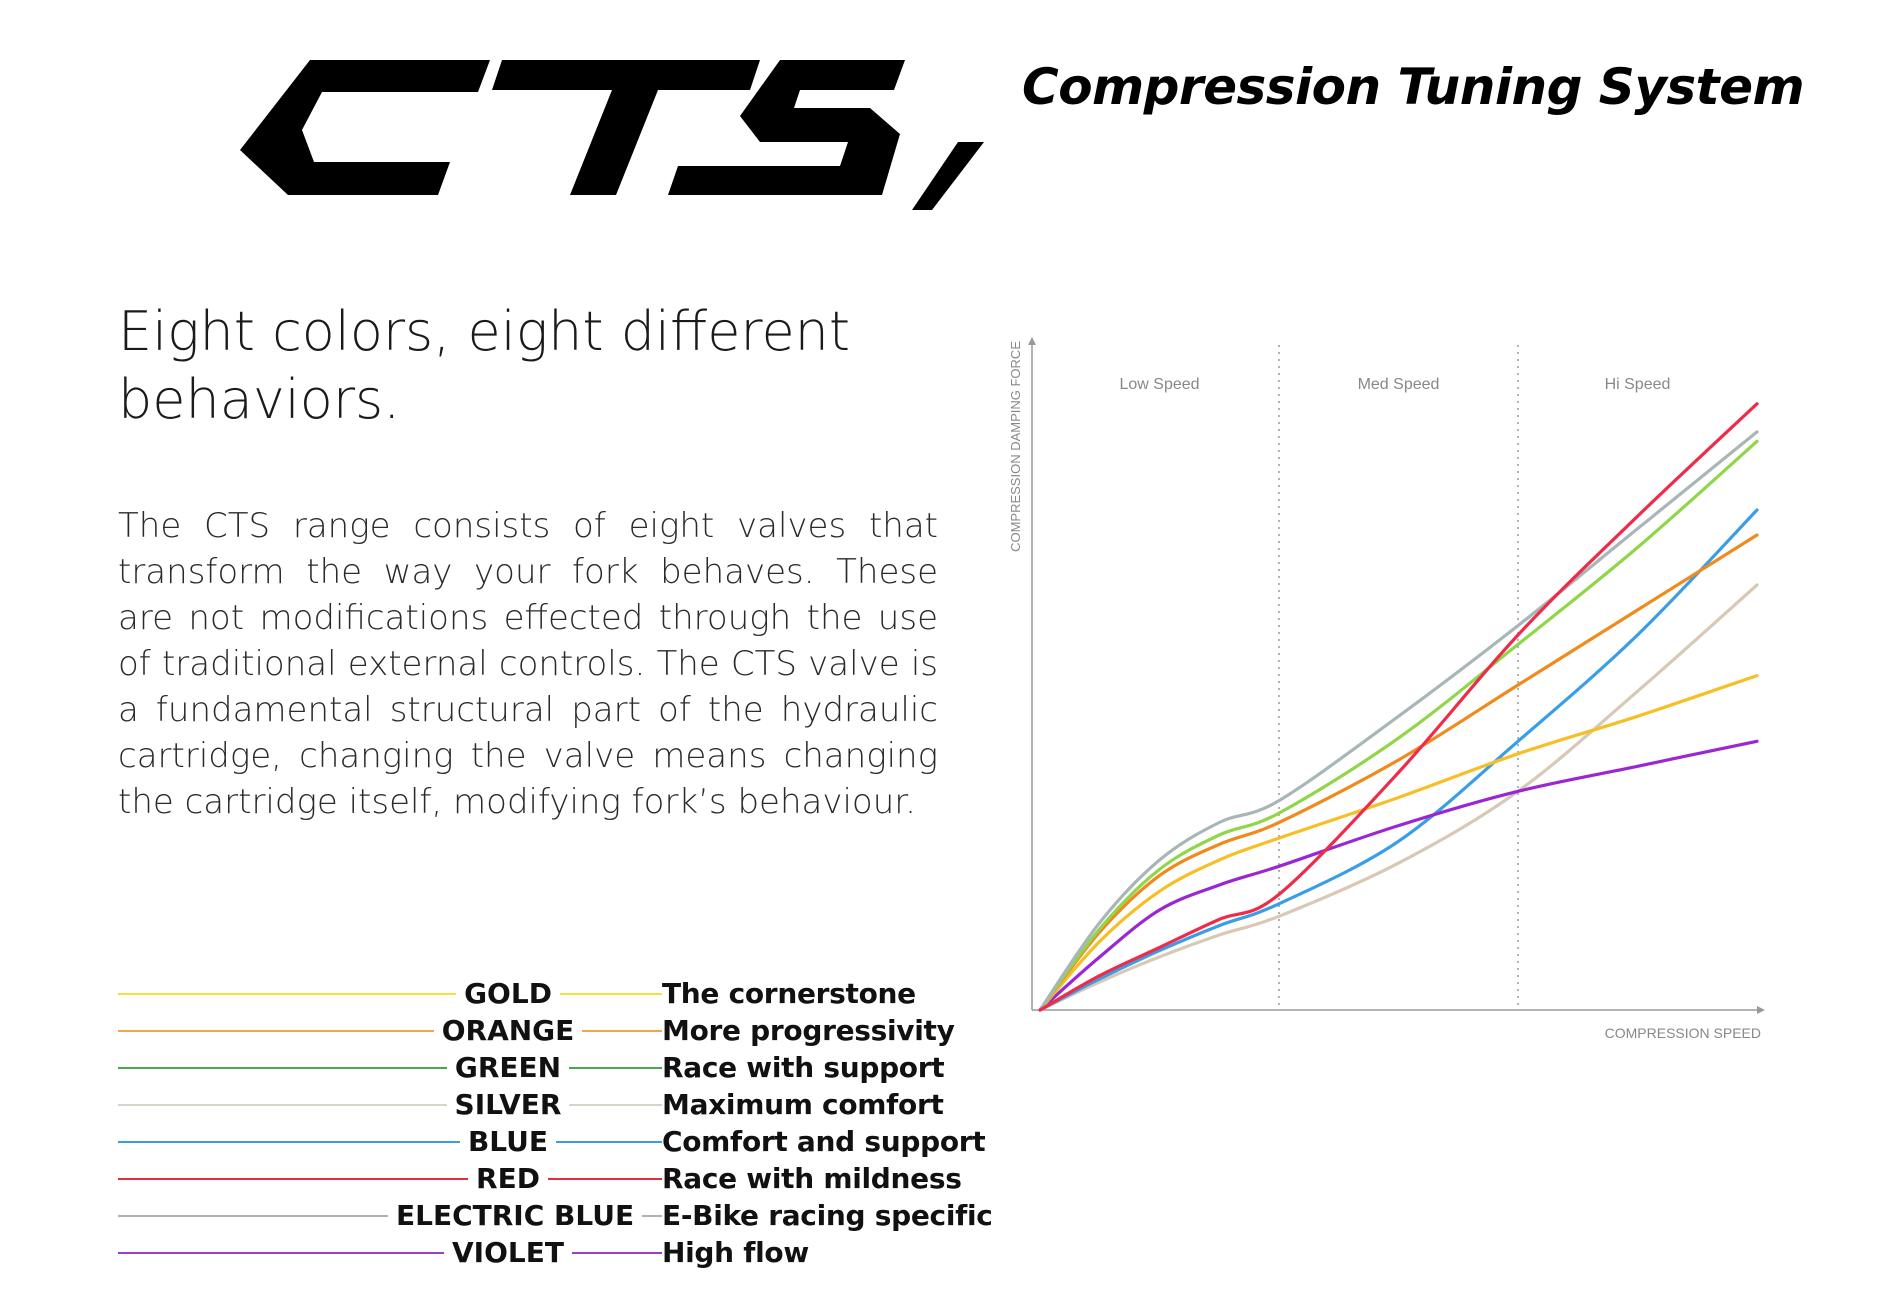  What do you see at coordinates (948, 176) in the screenshot?
I see `logo-slash` at bounding box center [948, 176].